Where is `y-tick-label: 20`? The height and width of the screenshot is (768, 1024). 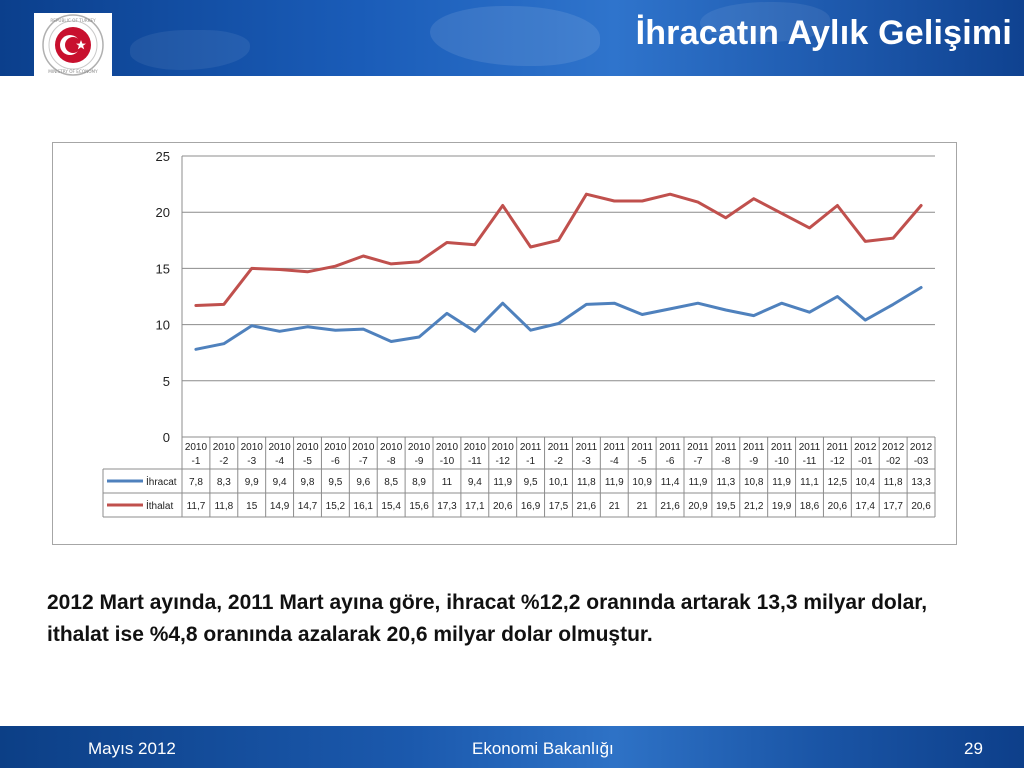 y-tick-label: 20 is located at coordinates (163, 212).